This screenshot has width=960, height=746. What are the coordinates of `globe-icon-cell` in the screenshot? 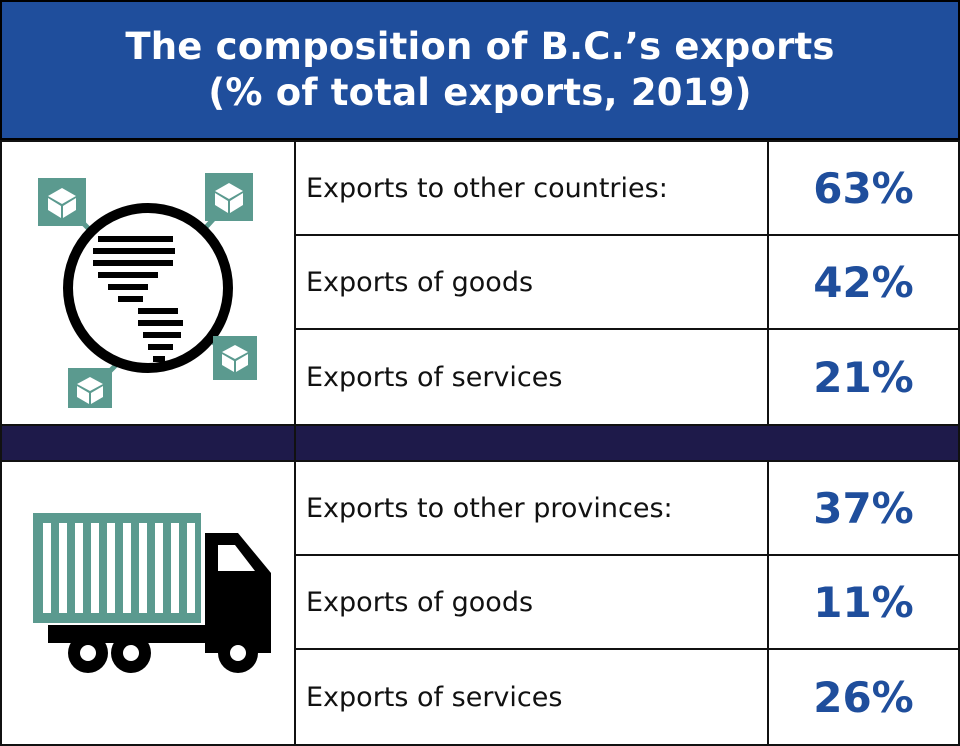 It's located at (148, 283).